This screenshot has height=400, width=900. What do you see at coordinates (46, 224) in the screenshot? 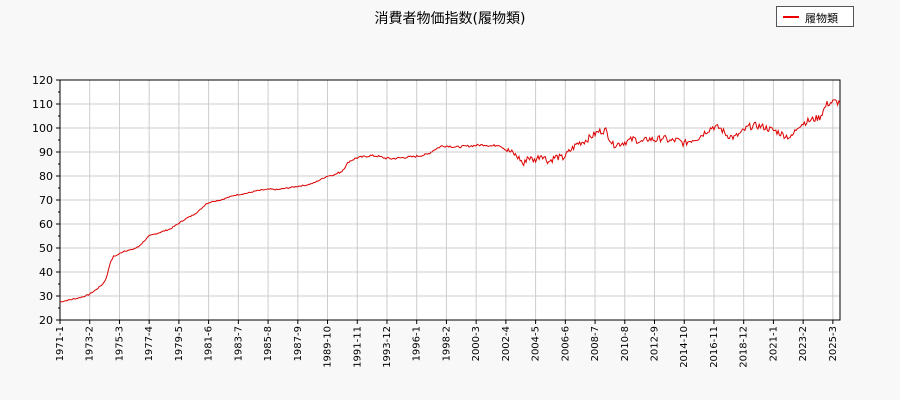
I see `y-tick-label: 60` at bounding box center [46, 224].